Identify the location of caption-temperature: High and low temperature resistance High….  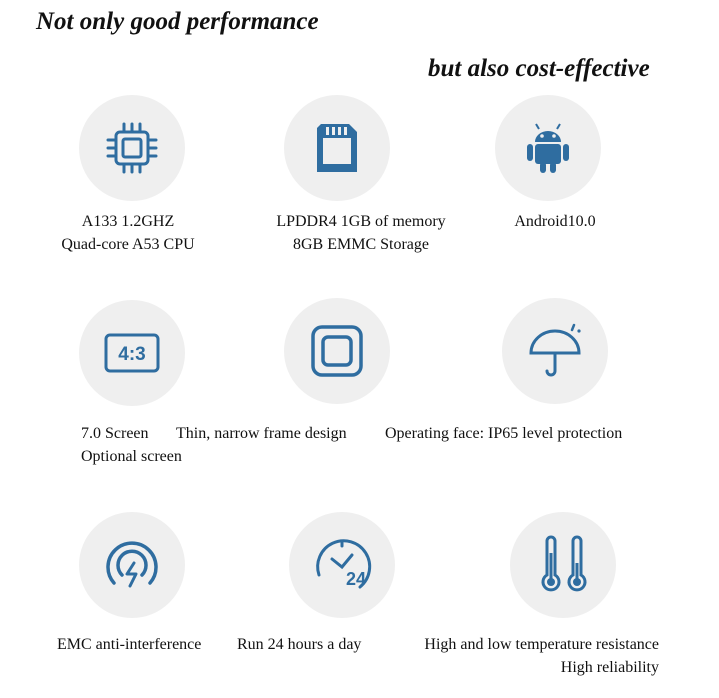
(519, 656).